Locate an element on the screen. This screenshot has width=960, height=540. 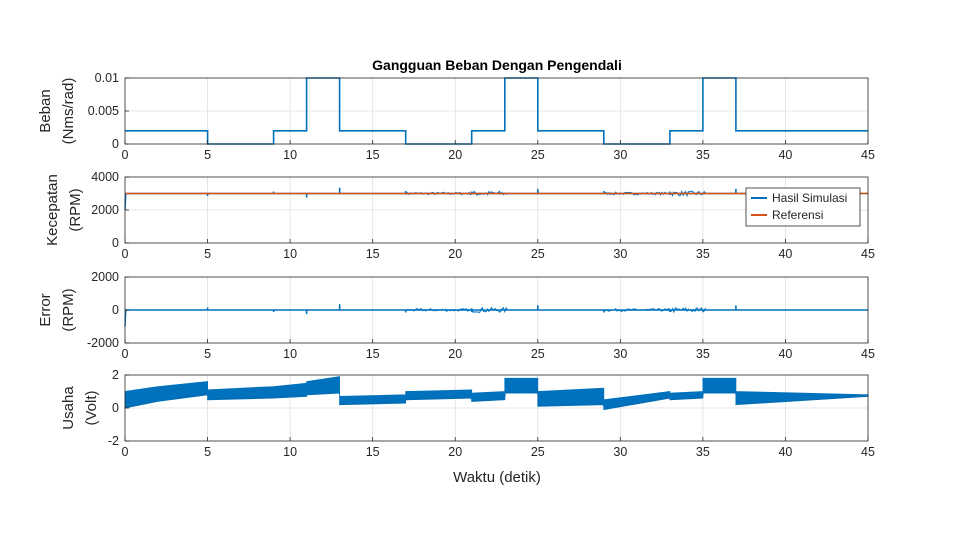
y-tick-label: 0.005 is located at coordinates (103, 111).